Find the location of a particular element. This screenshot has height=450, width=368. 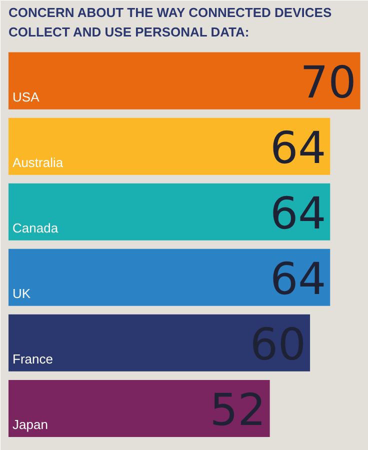

y-tick-label: France is located at coordinates (32, 359).